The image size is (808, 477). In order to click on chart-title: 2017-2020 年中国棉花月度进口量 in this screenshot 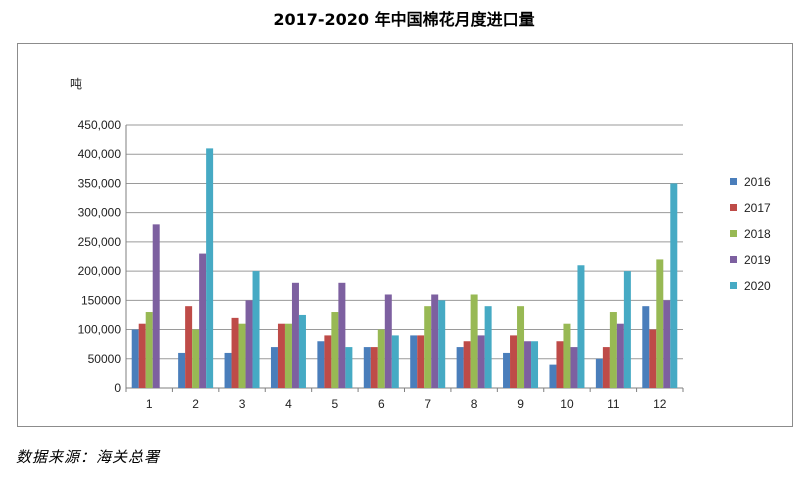, I will do `click(404, 19)`.